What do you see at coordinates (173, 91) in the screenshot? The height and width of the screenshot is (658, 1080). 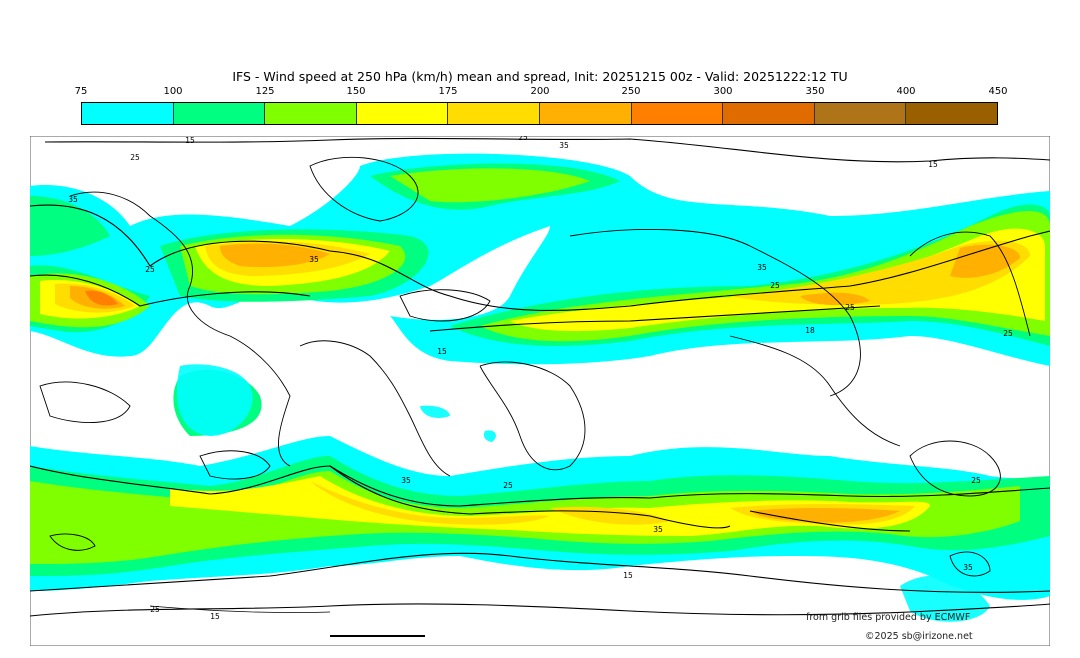 I see `colorbar-tick: 100` at bounding box center [173, 91].